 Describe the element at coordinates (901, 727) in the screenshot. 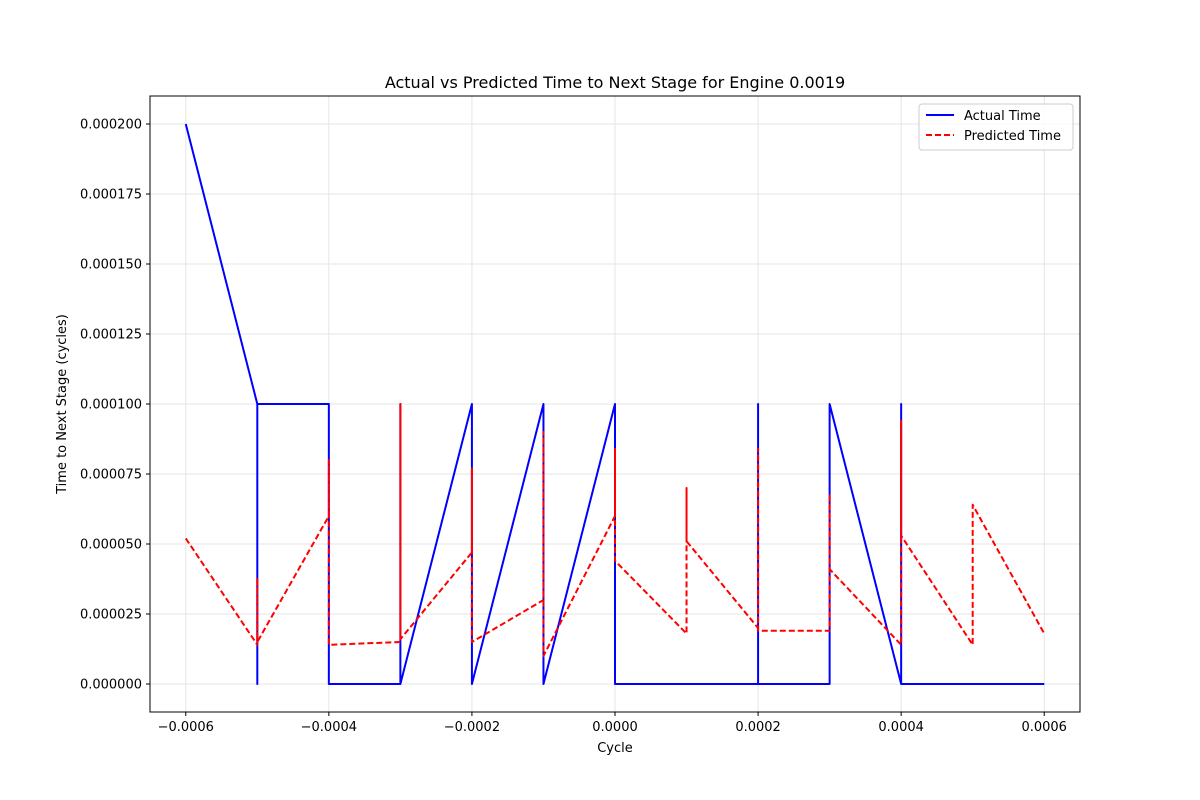

I see `x-tick-label: 0.0004` at that location.